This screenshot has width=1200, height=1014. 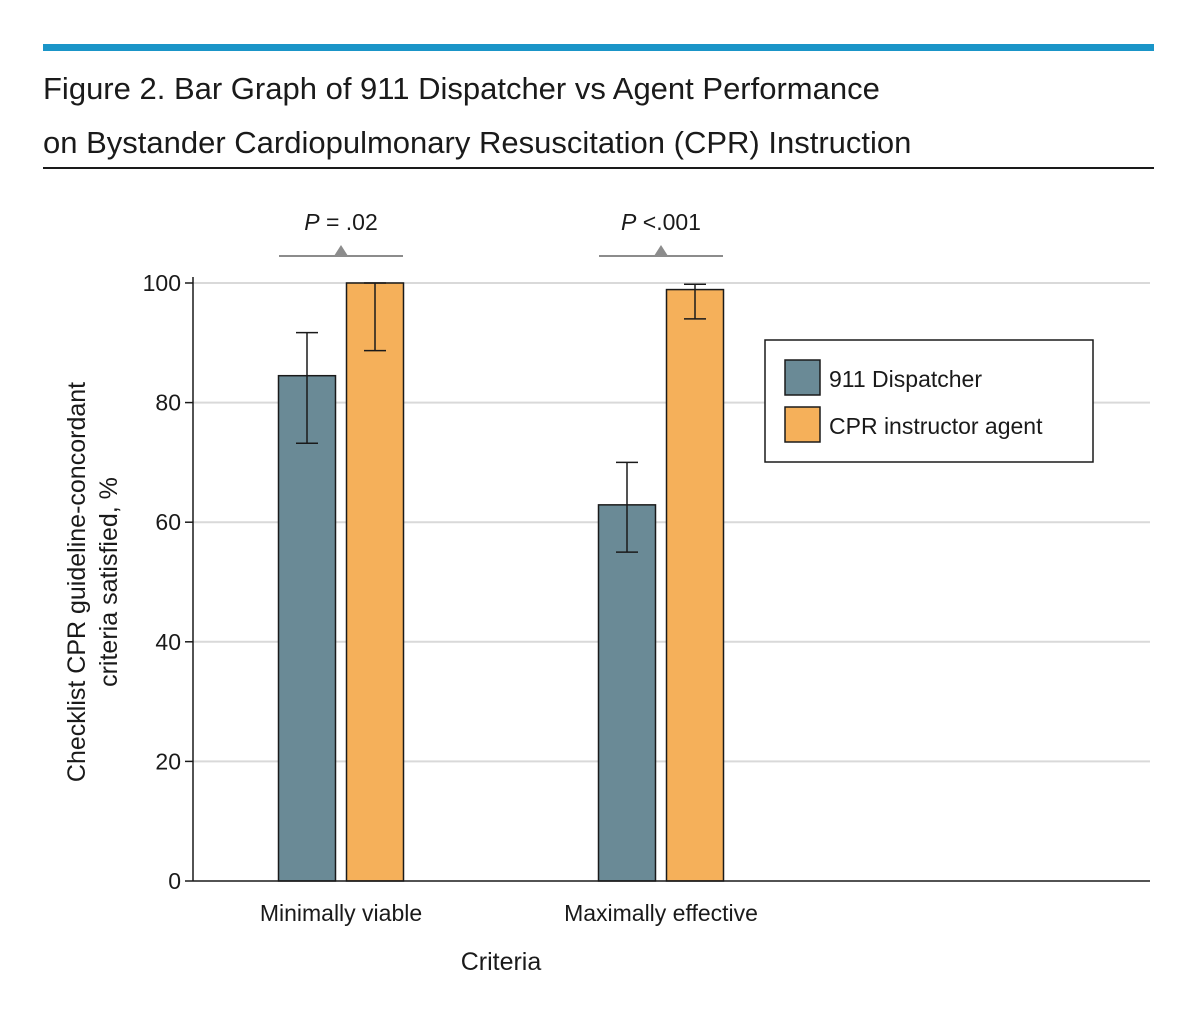 I want to click on y-tick-label: 40, so click(x=168, y=642).